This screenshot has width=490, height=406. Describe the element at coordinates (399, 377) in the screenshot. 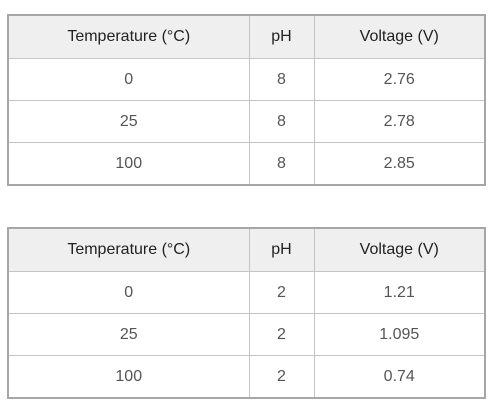

I see `table-cell: 0.74` at that location.